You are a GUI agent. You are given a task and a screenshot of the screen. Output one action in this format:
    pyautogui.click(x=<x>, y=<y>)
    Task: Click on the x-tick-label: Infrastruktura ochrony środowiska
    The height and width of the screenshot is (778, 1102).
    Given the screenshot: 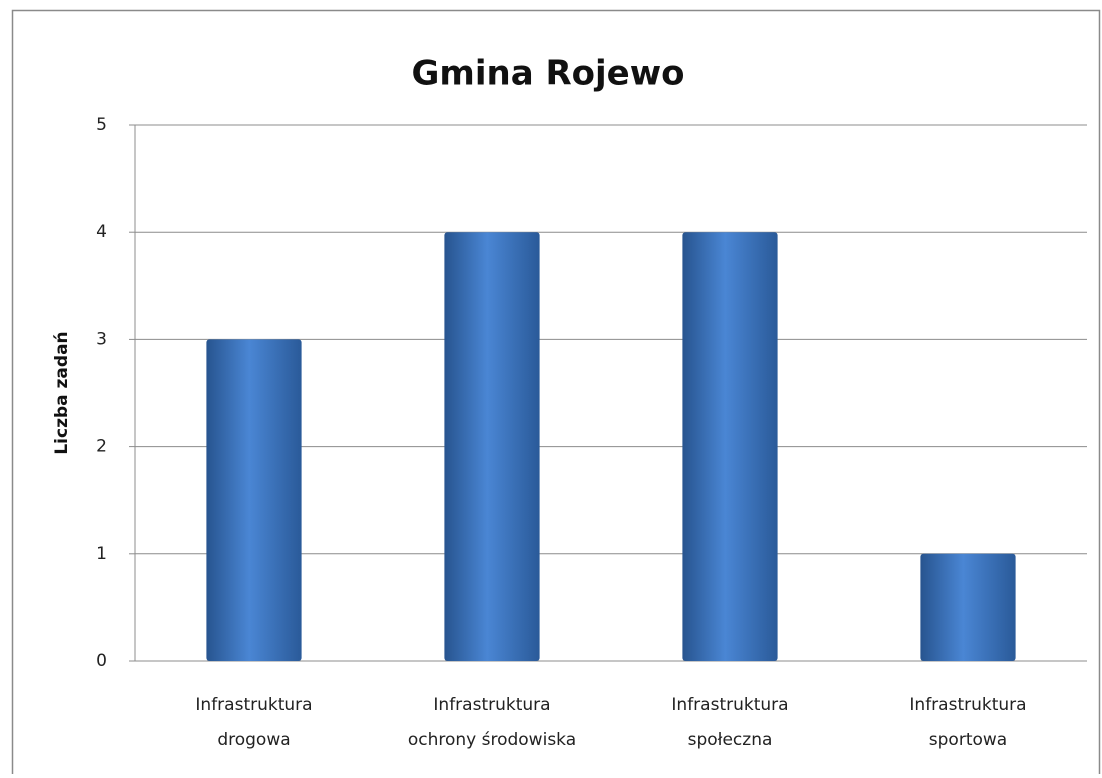 What is the action you would take?
    pyautogui.click(x=492, y=722)
    